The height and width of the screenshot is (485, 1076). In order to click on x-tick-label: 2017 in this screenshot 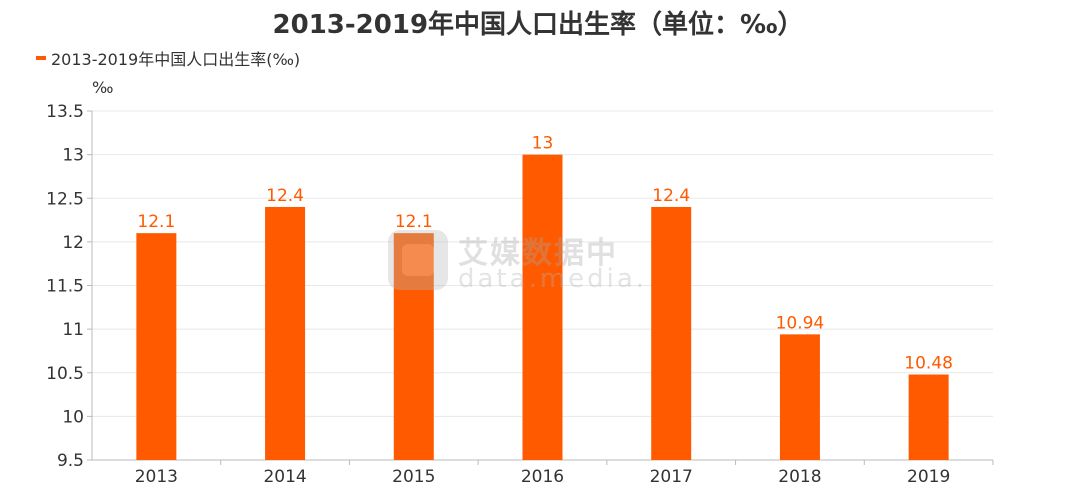, I will do `click(671, 476)`.